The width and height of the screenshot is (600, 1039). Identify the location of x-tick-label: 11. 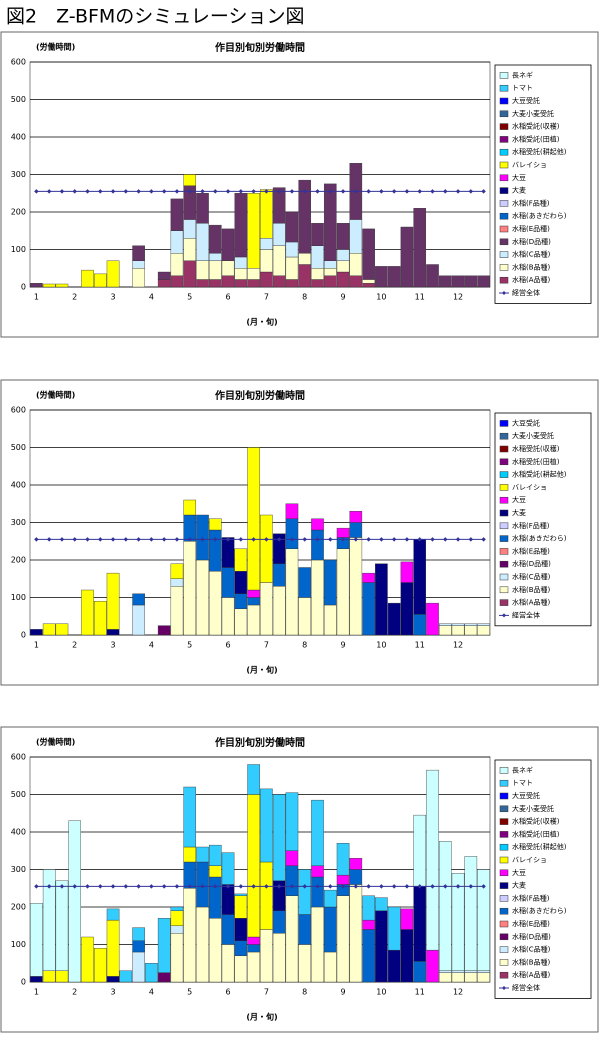
(420, 992).